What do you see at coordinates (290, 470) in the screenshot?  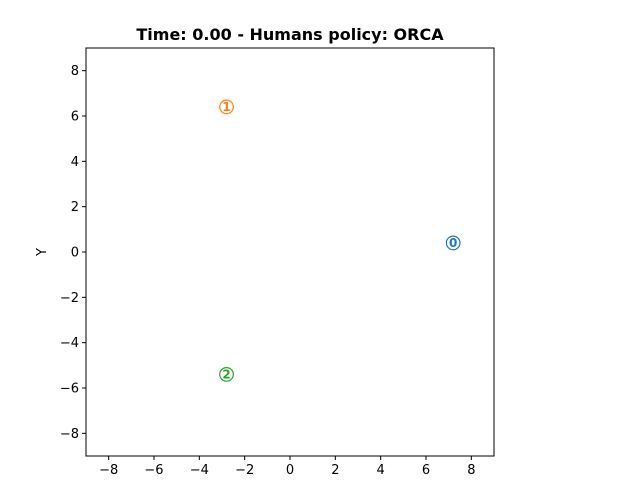 I see `x-tick-label: 0` at bounding box center [290, 470].